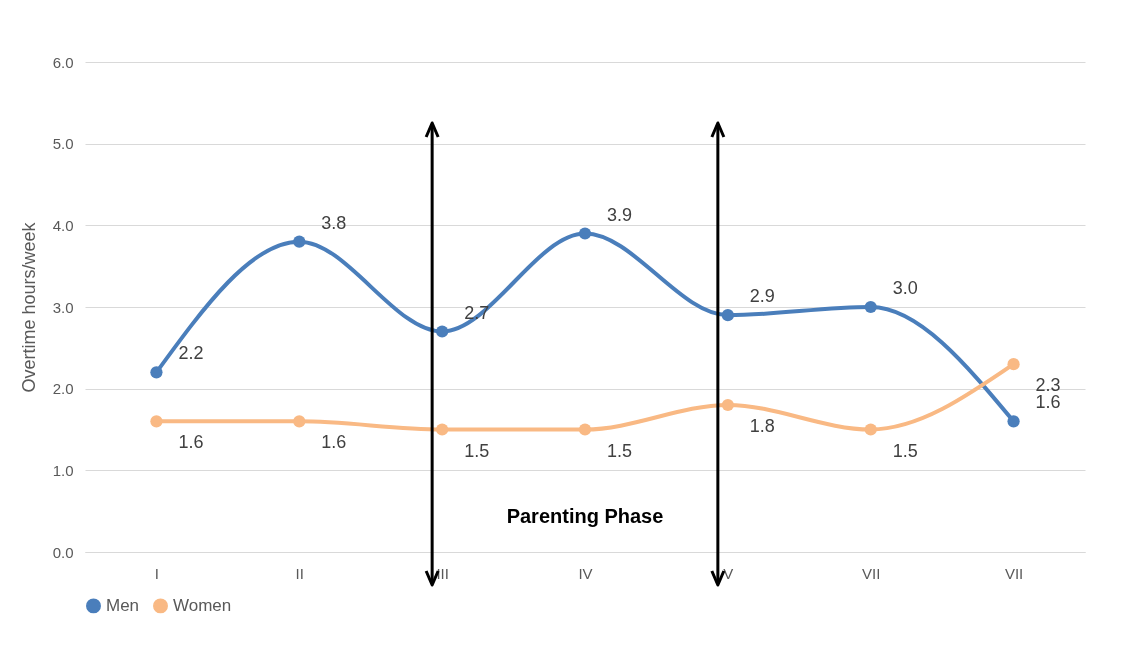  Describe the element at coordinates (334, 222) in the screenshot. I see `data-label: 3.8` at that location.